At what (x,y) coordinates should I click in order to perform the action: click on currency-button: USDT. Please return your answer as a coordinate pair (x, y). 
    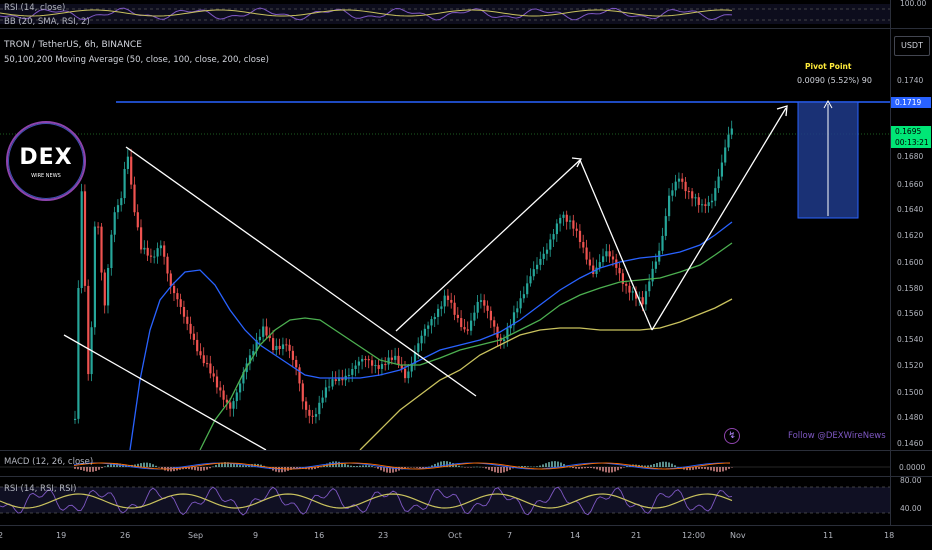
    Looking at the image, I should click on (912, 46).